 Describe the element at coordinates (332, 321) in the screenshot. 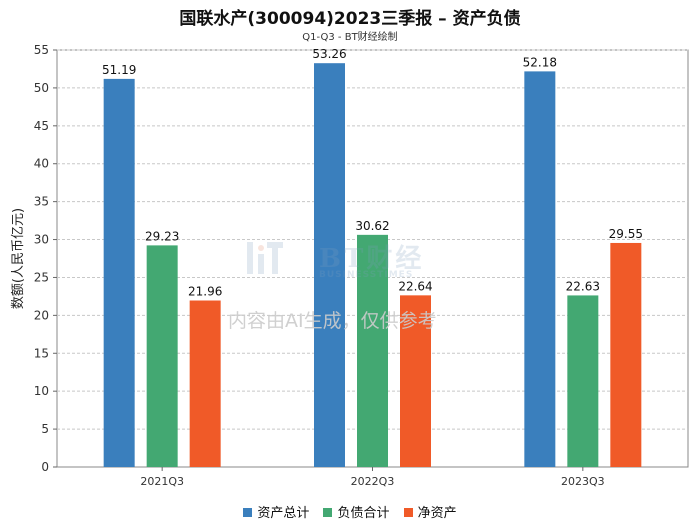

I see `watermark-notice: 内容由AI生成，仅供参考` at that location.